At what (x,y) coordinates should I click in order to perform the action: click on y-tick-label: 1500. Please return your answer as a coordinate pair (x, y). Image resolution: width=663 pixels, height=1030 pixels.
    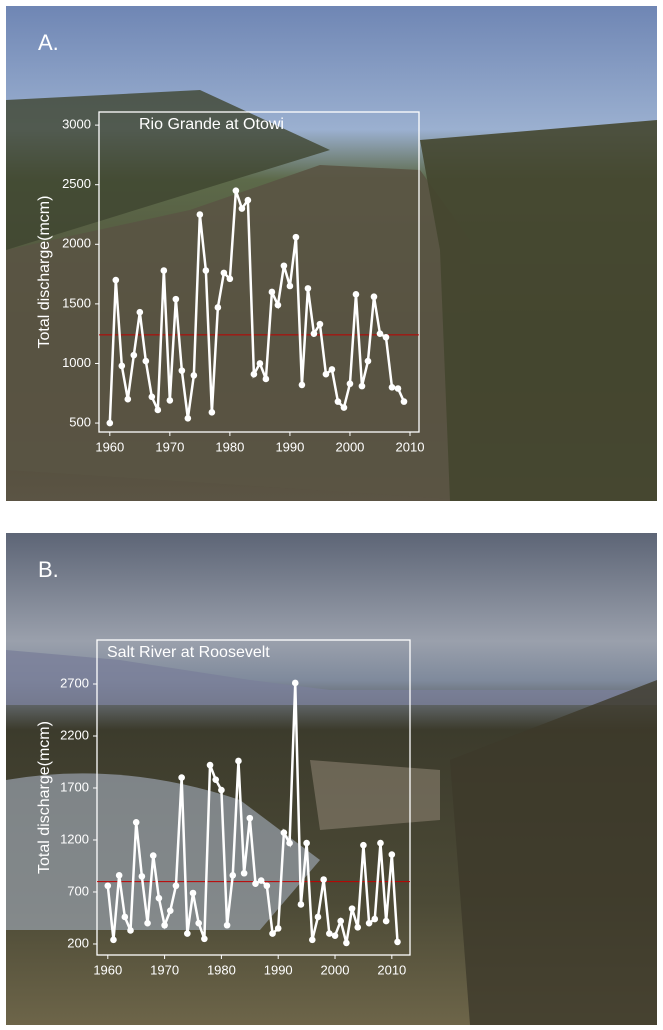
    Looking at the image, I should click on (76, 302).